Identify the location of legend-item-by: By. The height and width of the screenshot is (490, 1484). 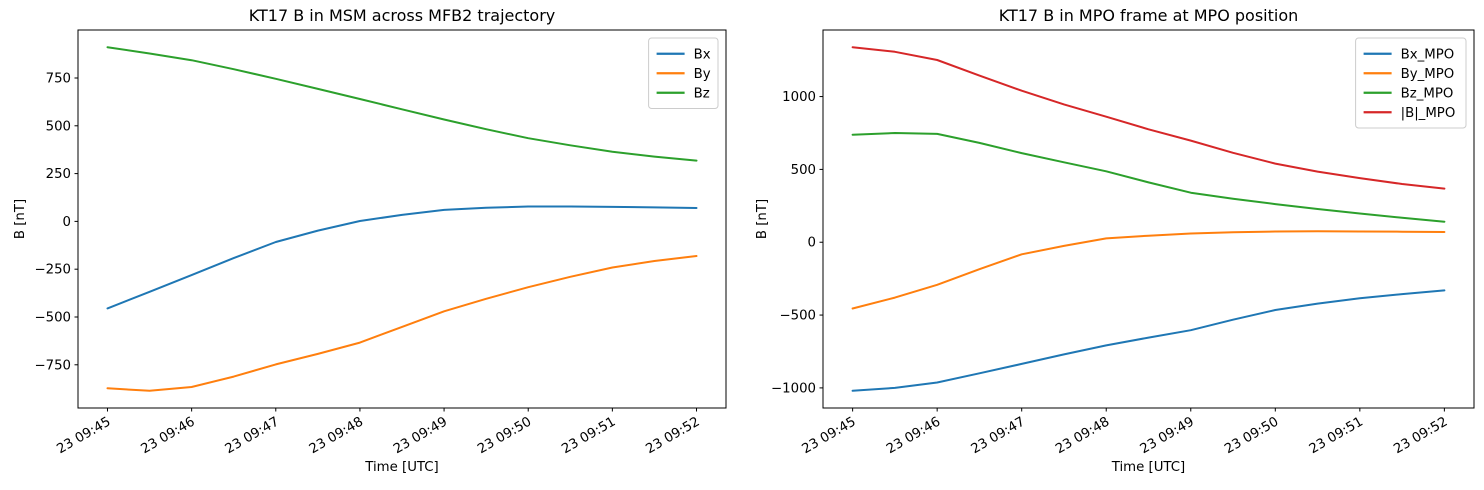
(683, 74).